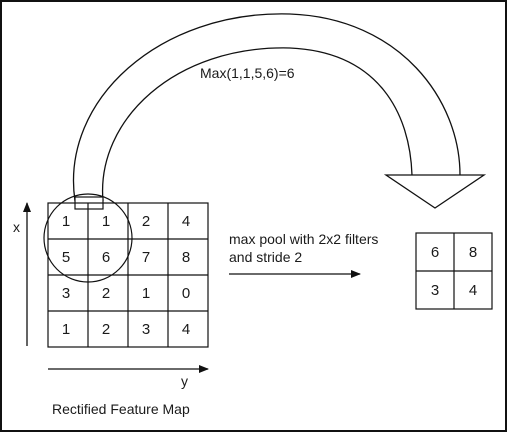 Image resolution: width=507 pixels, height=432 pixels. Describe the element at coordinates (16, 227) in the screenshot. I see `x-axis-label: x` at that location.